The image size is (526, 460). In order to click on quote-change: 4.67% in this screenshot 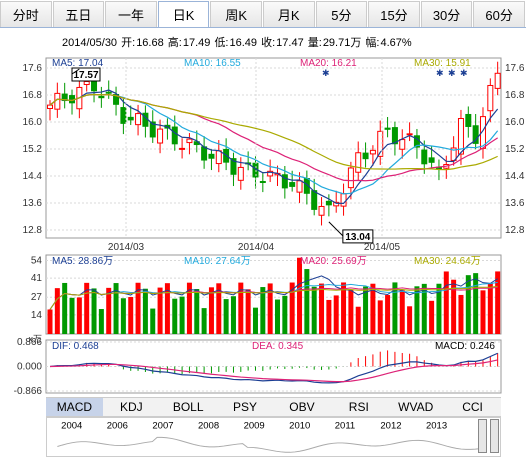, I will do `click(396, 43)`.